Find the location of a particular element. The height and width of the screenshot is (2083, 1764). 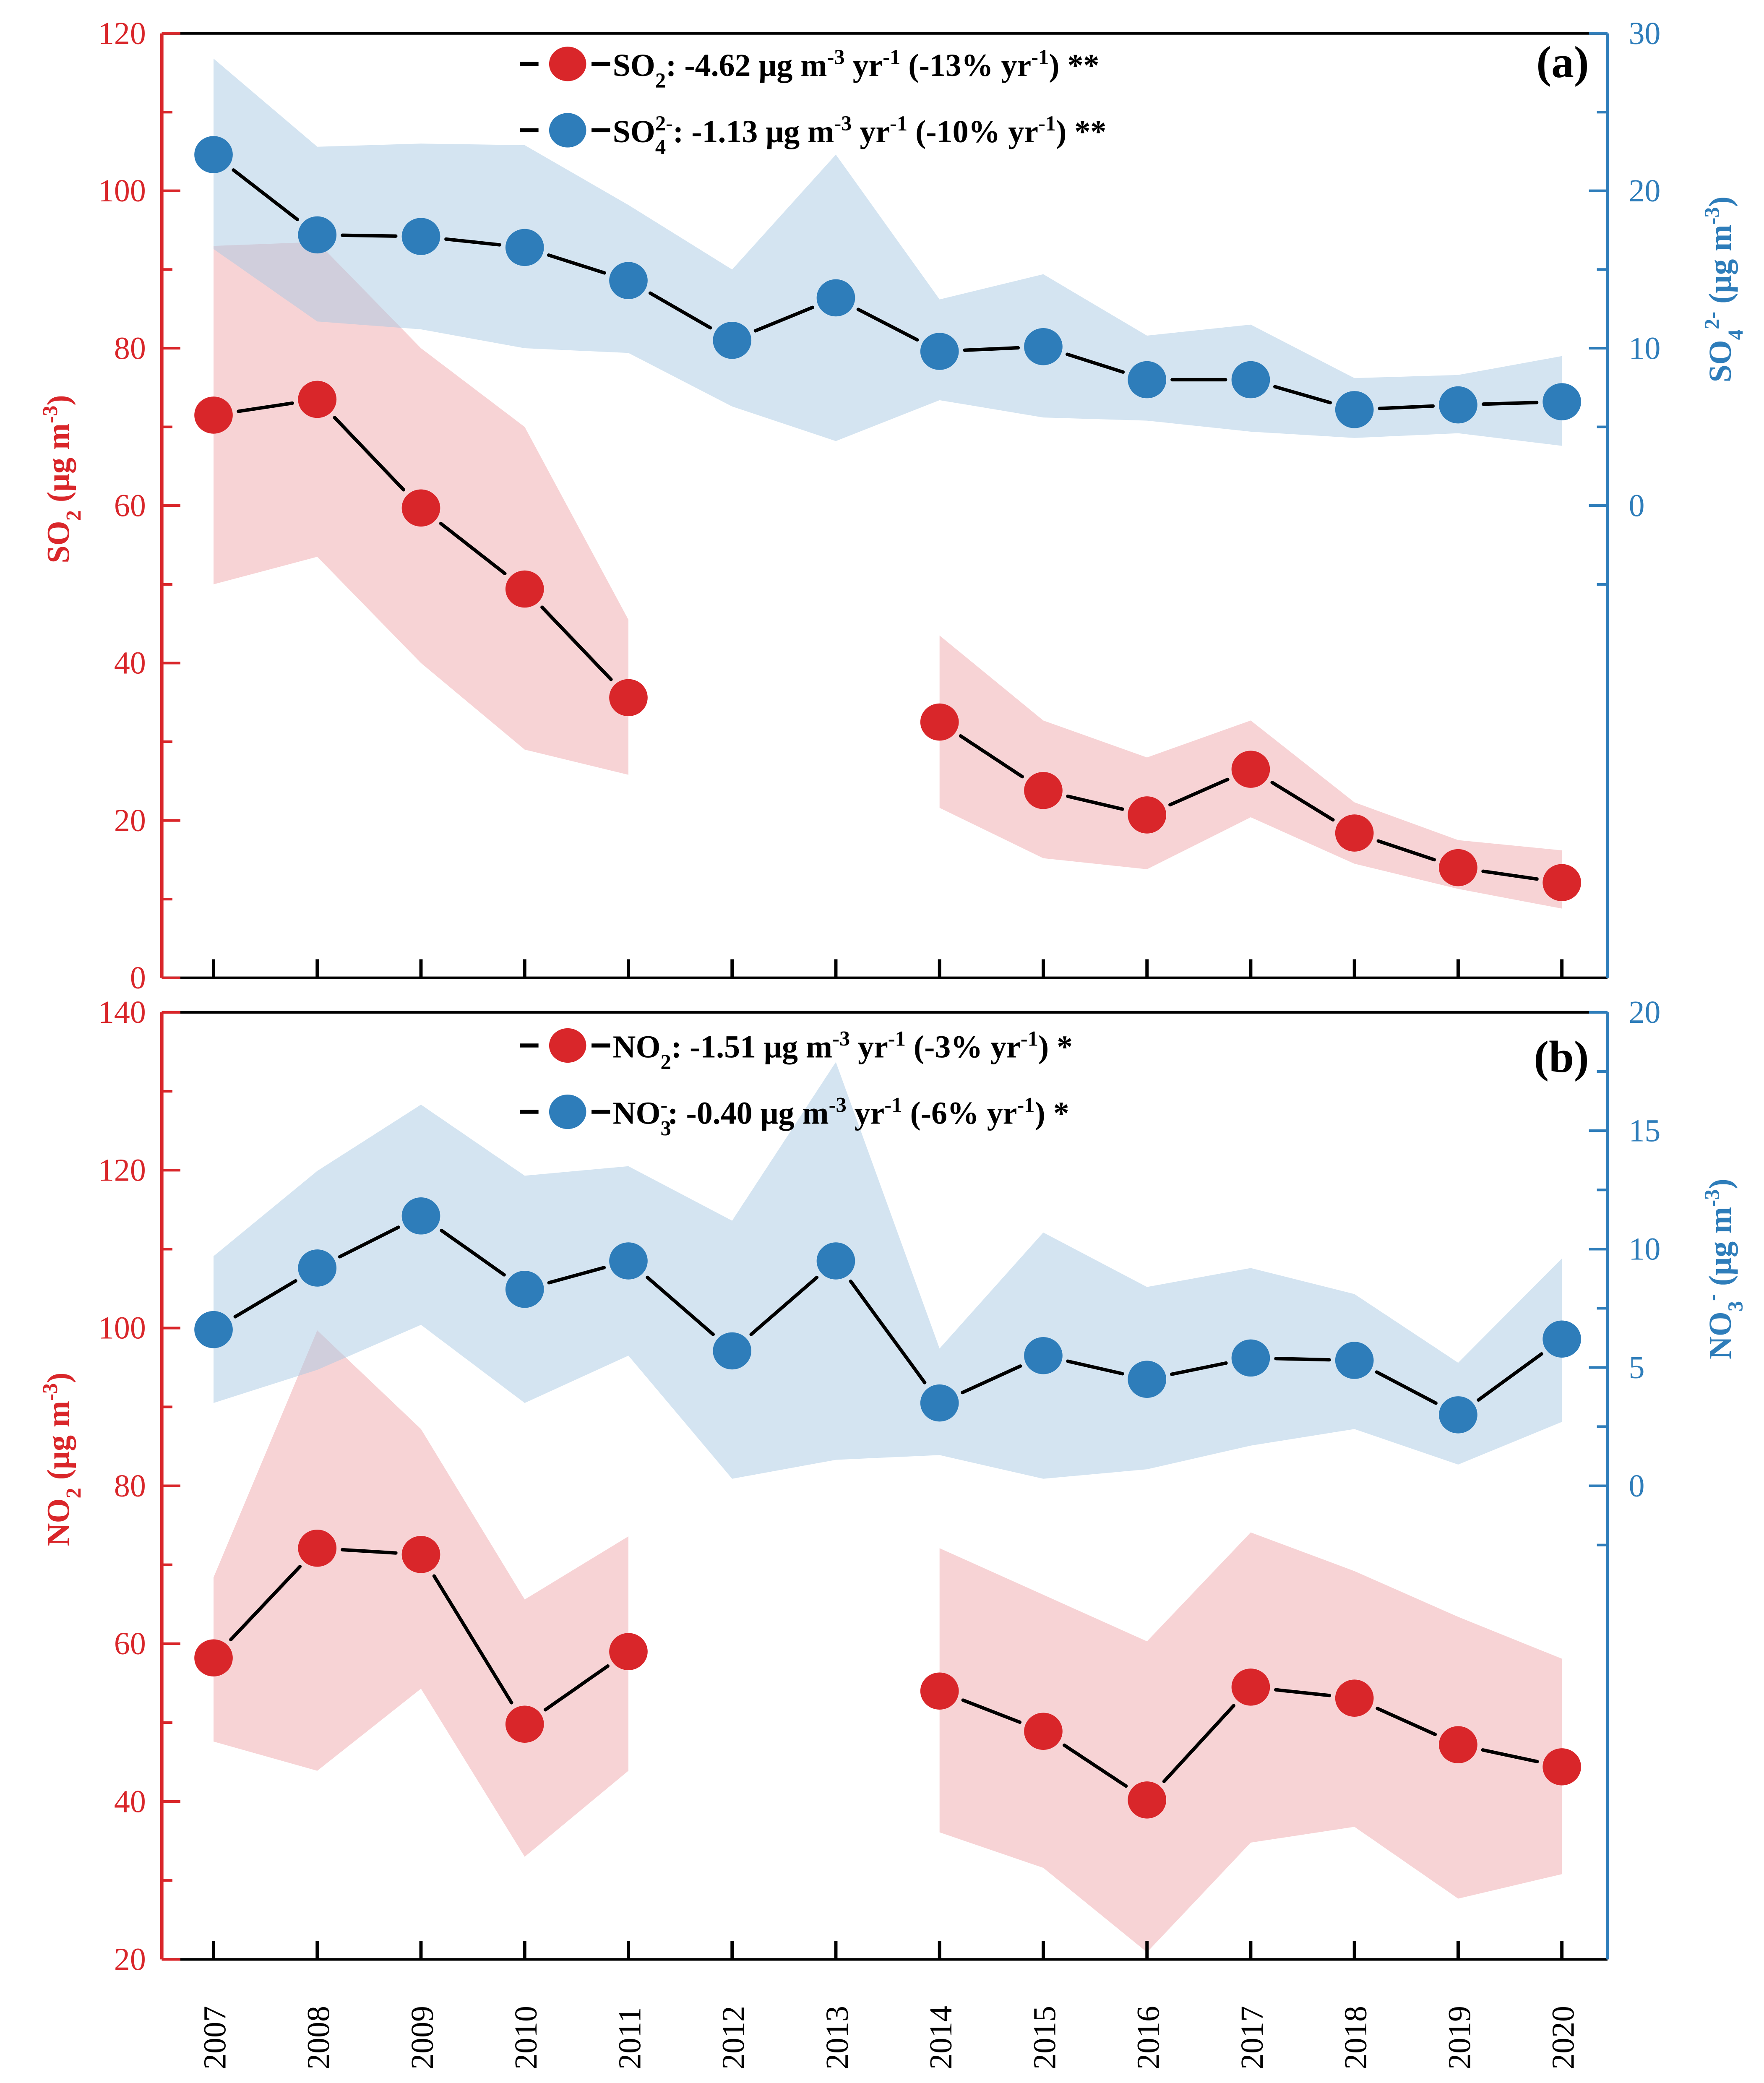

left-axis-tick-label: 60 is located at coordinates (130, 505).